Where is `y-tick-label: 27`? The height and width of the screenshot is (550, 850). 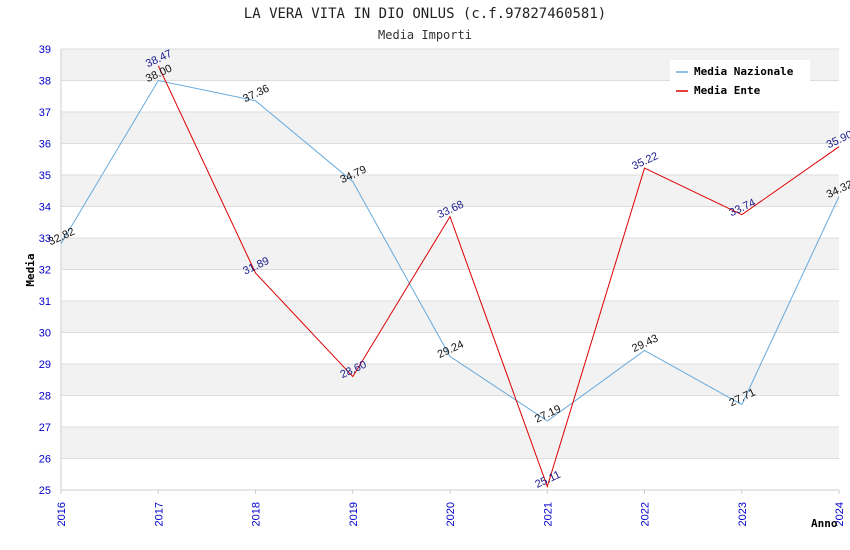 y-tick-label: 27 is located at coordinates (45, 428).